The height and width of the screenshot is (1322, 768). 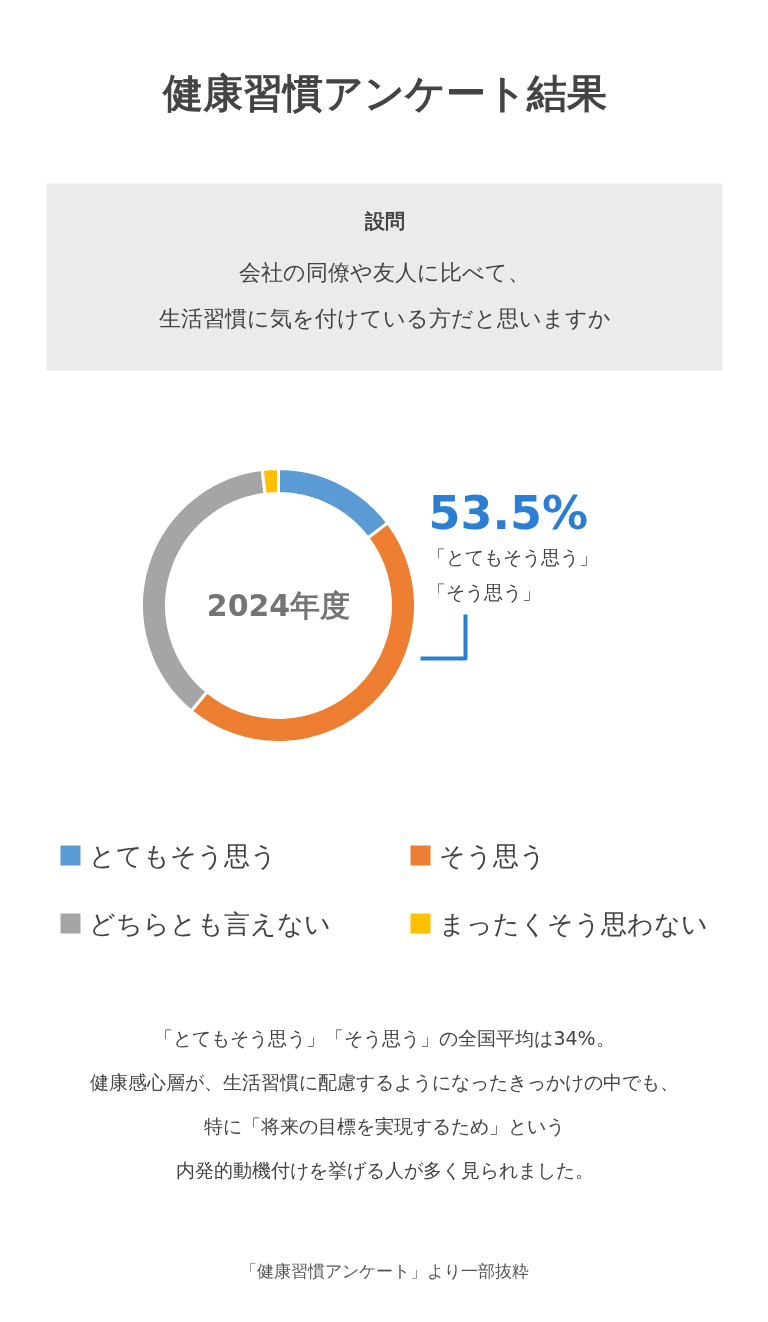 What do you see at coordinates (384, 318) in the screenshot?
I see `text: 生活習慣に気を付けている方だと思いますか` at bounding box center [384, 318].